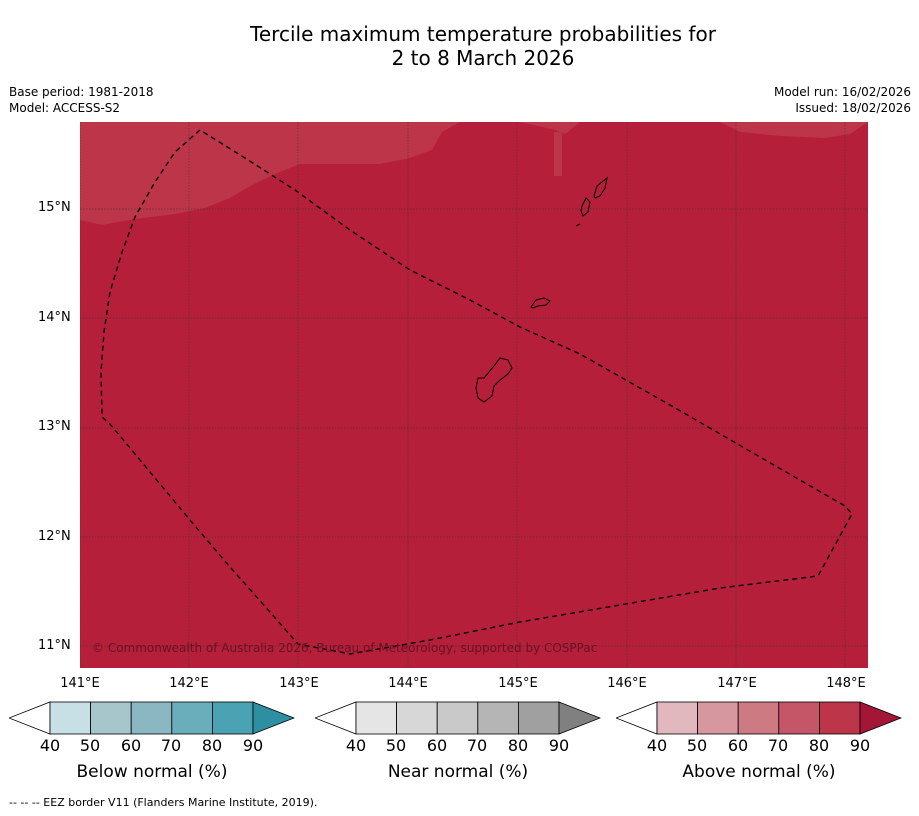 The width and height of the screenshot is (919, 816). What do you see at coordinates (579, 718) in the screenshot?
I see `colorbar-near-over` at bounding box center [579, 718].